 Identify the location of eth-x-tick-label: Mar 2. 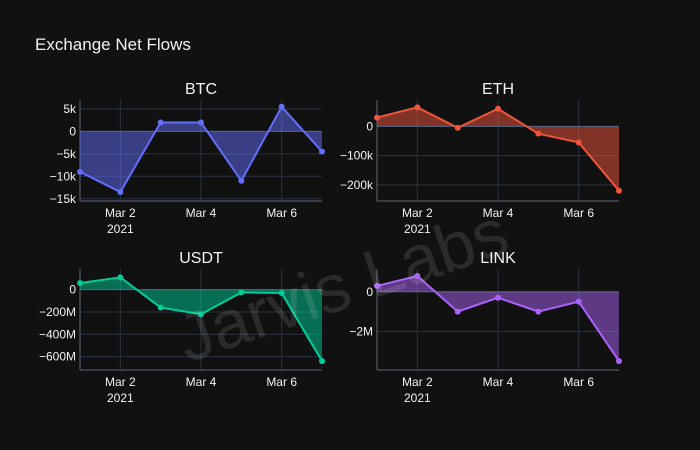
(417, 213).